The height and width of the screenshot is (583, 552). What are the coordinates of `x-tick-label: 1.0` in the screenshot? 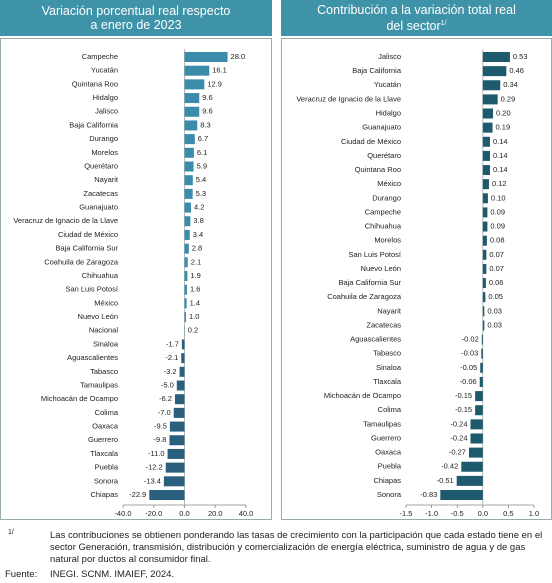 It's located at (534, 513).